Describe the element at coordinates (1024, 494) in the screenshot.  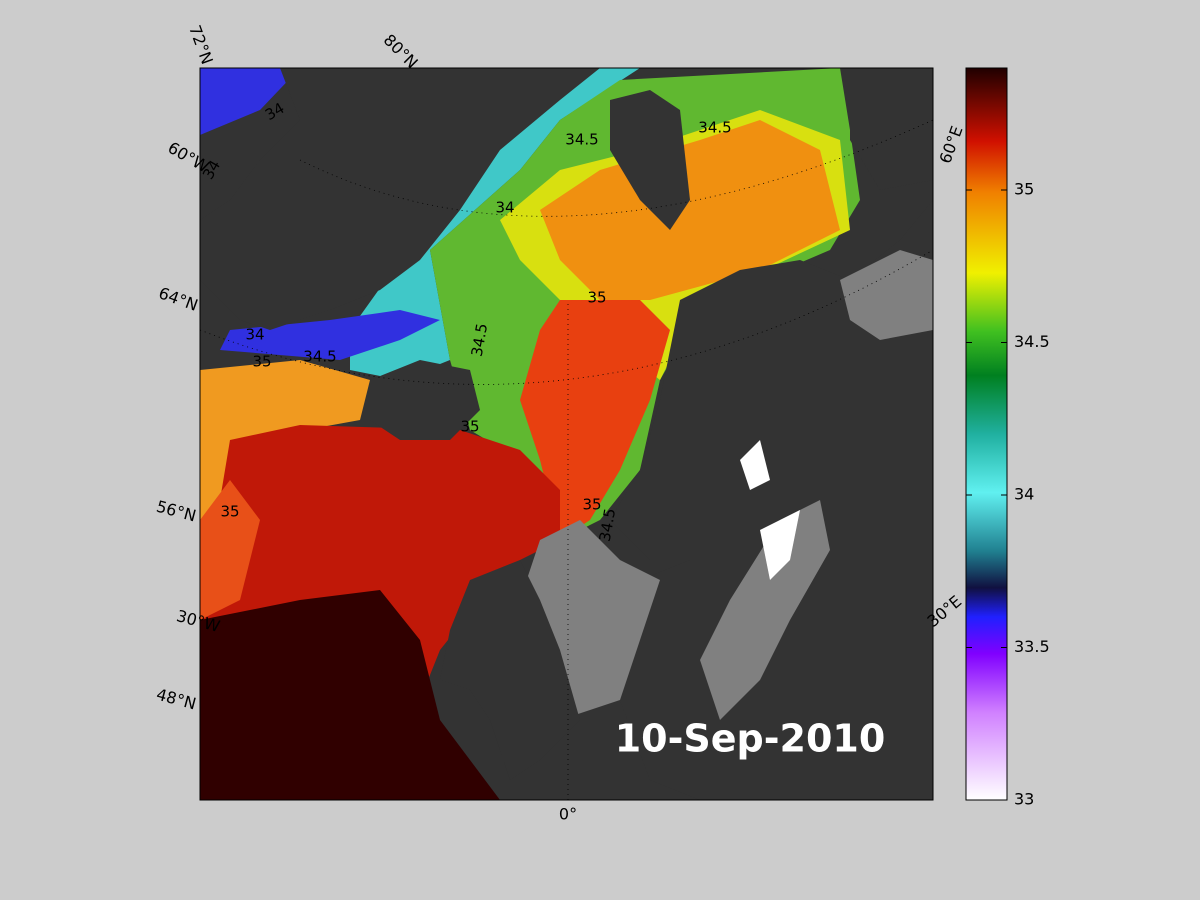
I see `colorbar-tick-label: 34` at that location.